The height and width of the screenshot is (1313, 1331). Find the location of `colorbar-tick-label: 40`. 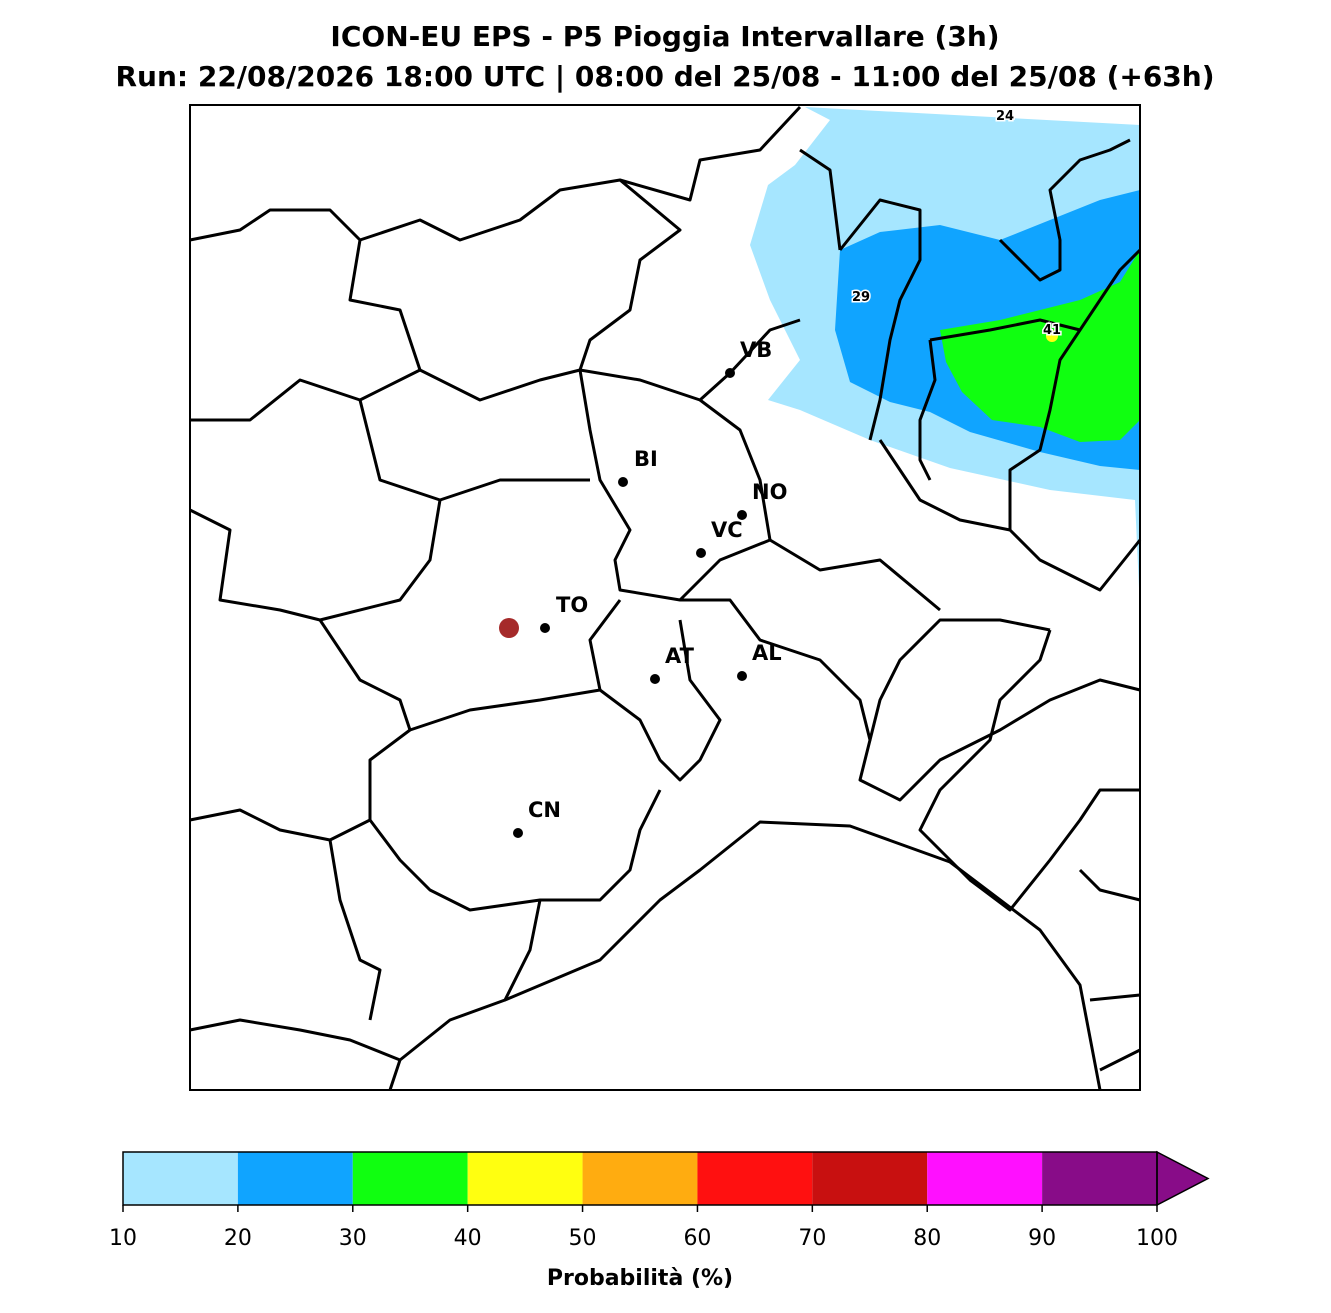

colorbar-tick-label: 40 is located at coordinates (468, 1238).